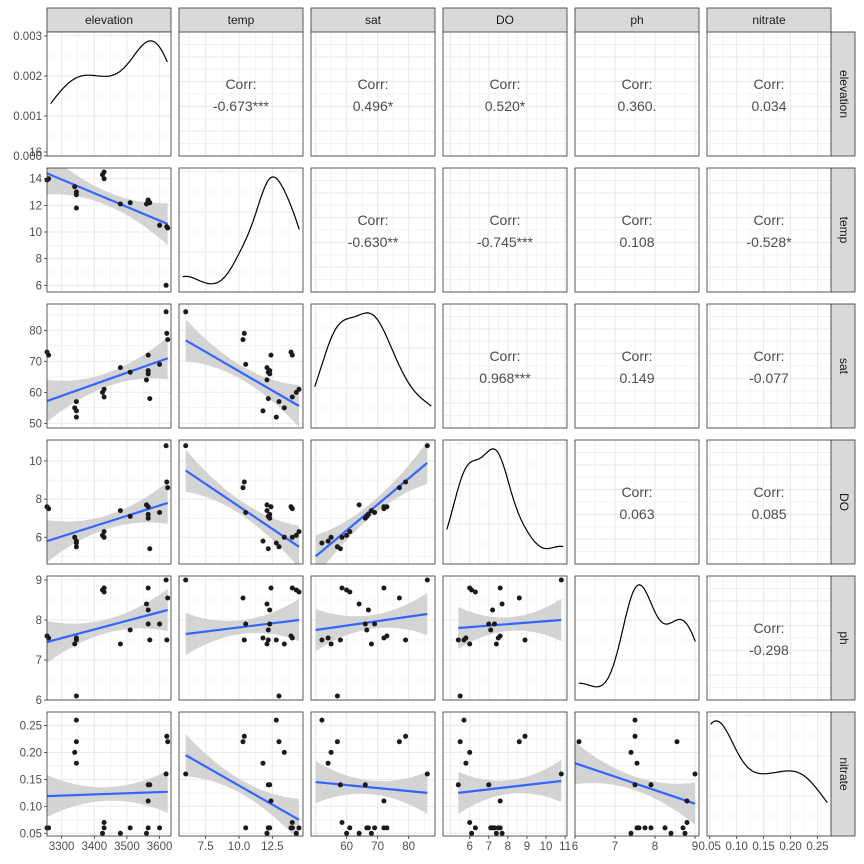  I want to click on x-tick-label-elevation: 3500, so click(127, 847).